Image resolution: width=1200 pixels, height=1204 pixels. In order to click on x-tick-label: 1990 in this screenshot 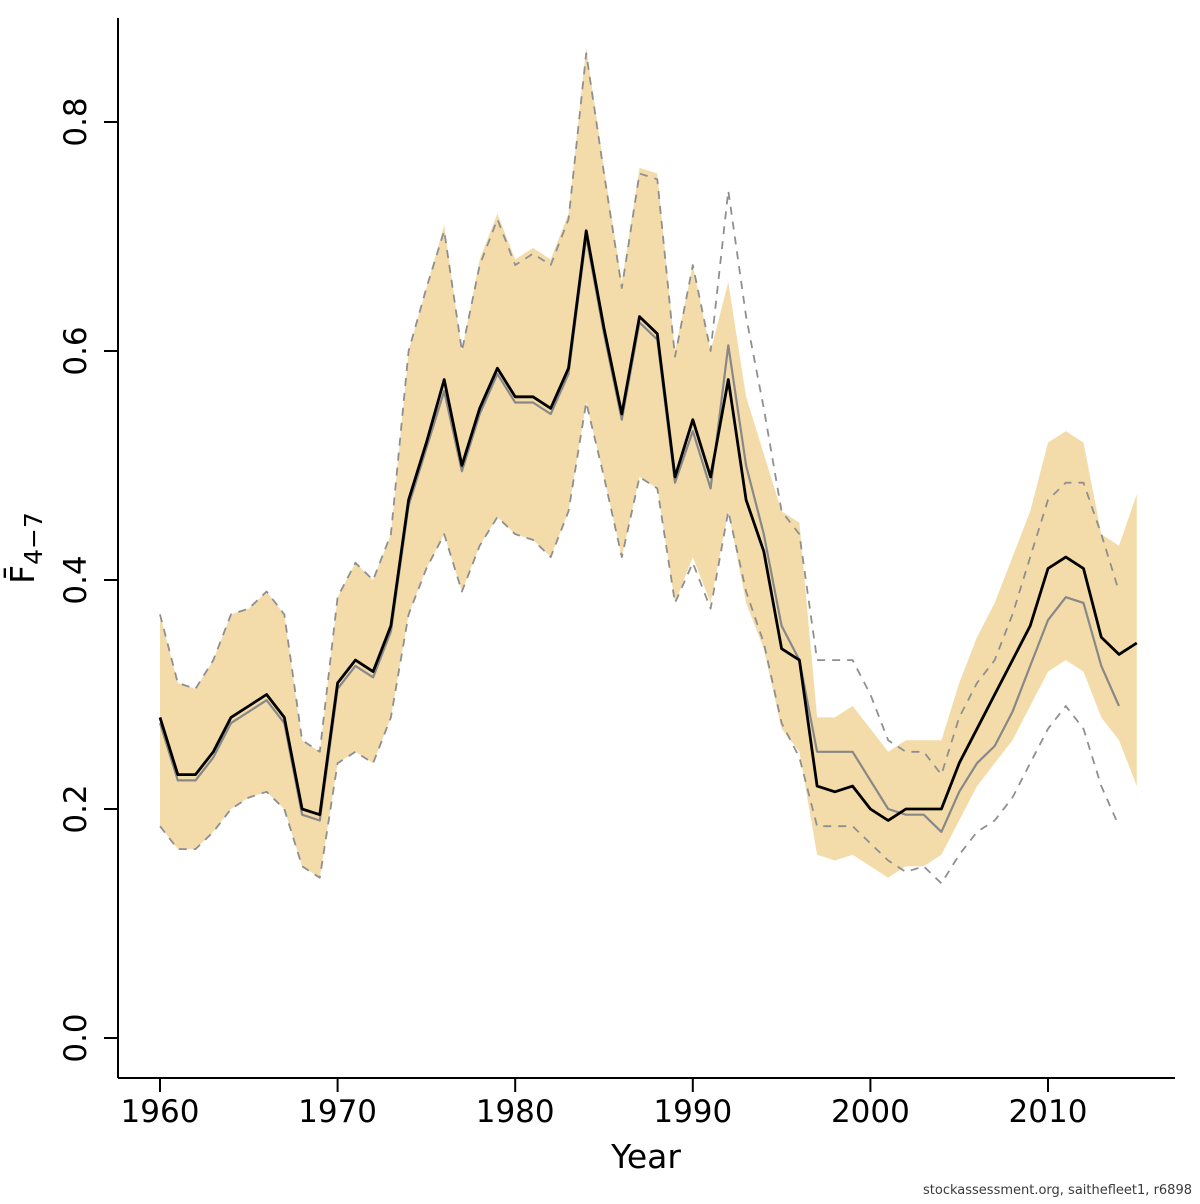, I will do `click(692, 1112)`.